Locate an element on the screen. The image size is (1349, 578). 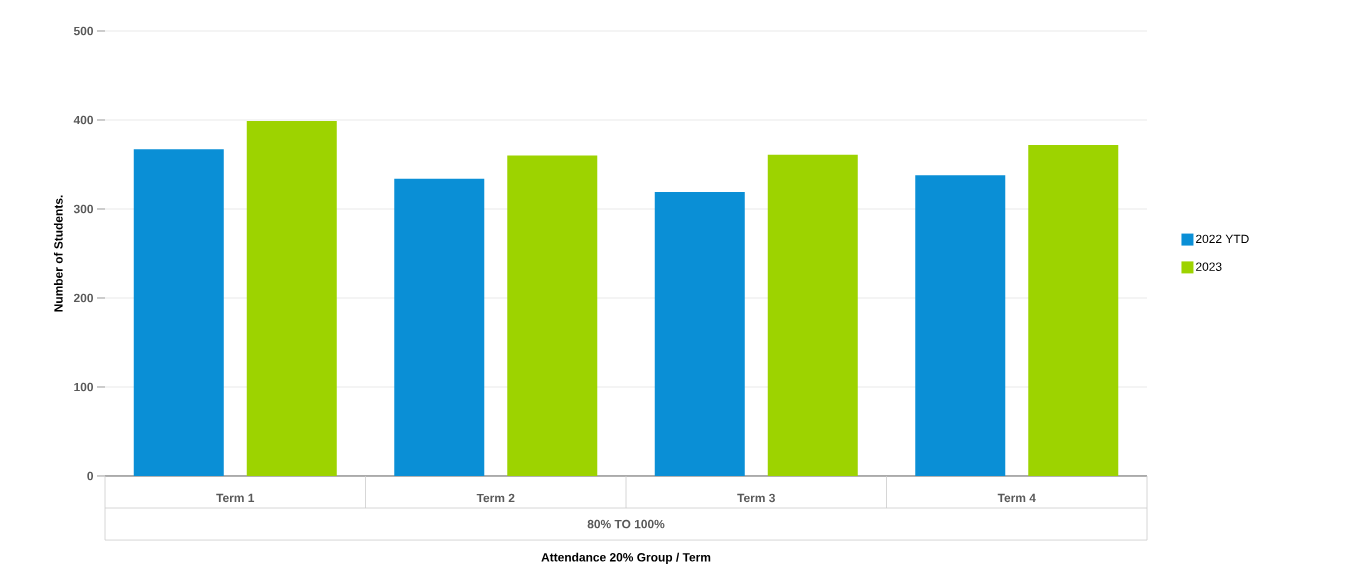
y-tick-label: 400 is located at coordinates (83, 120).